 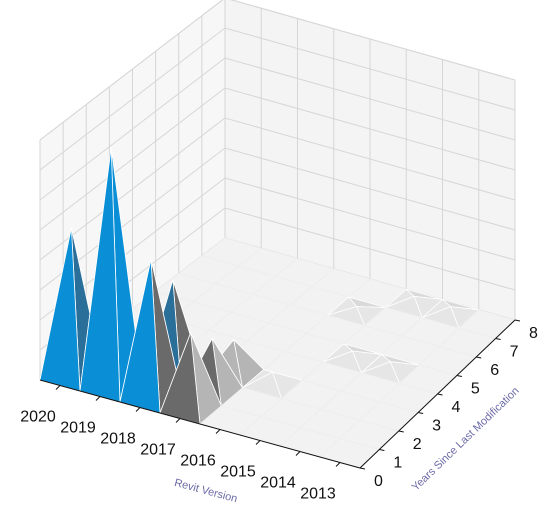 What do you see at coordinates (436, 426) in the screenshot?
I see `y-tick-label: 3` at bounding box center [436, 426].